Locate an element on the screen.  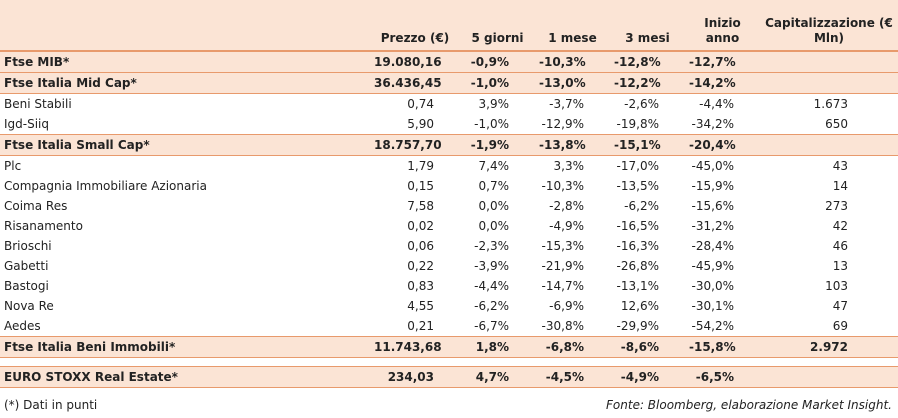
cell: 273 is located at coordinates (836, 206).